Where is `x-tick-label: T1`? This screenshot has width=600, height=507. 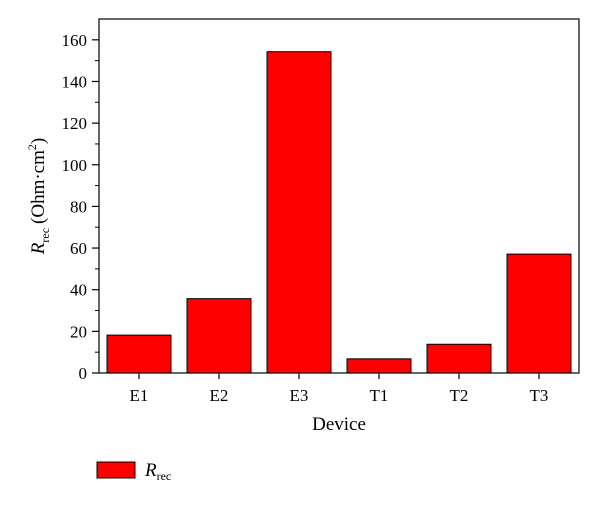 x-tick-label: T1 is located at coordinates (379, 395).